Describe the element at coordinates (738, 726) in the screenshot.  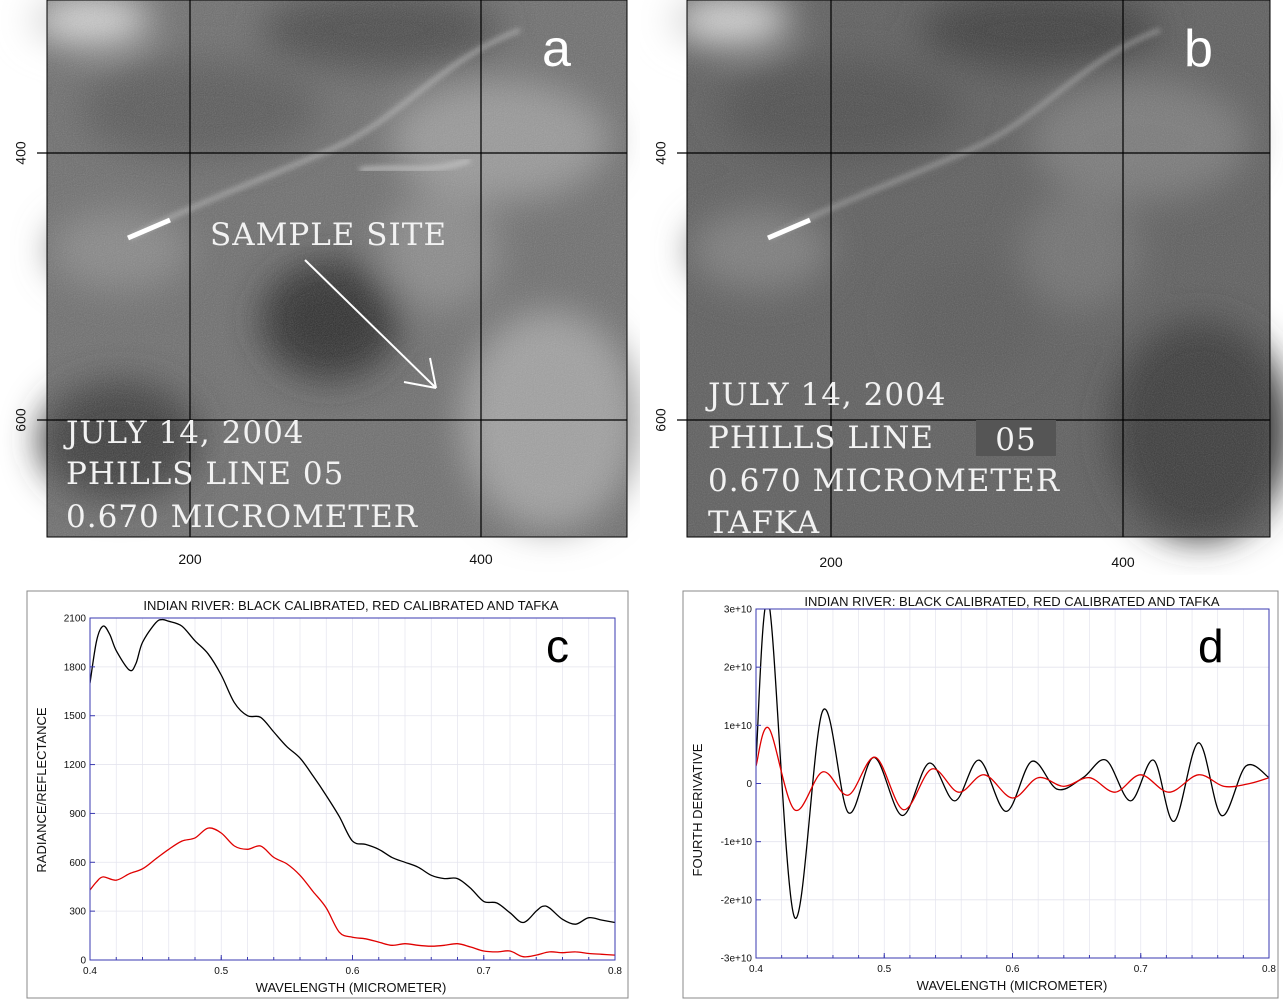
I see `chart-d-ytick-label: 1e+10` at that location.